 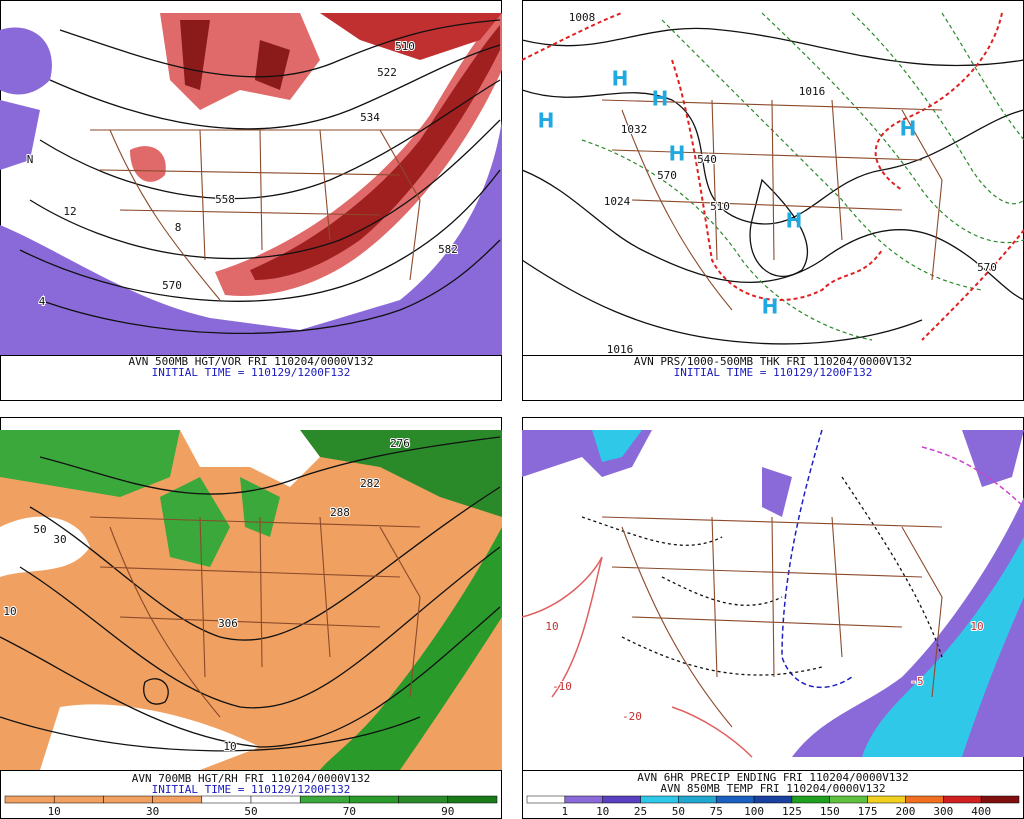 What do you see at coordinates (868, 811) in the screenshot?
I see `colorbar-label: 175` at bounding box center [868, 811].